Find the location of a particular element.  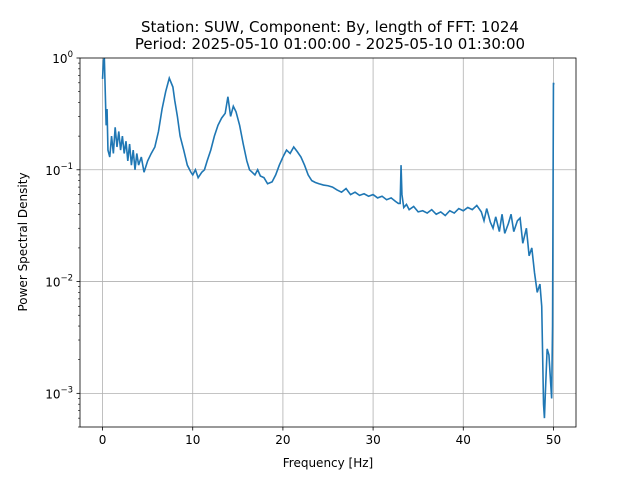

y-tick-exponent: −1 is located at coordinates (66, 167).